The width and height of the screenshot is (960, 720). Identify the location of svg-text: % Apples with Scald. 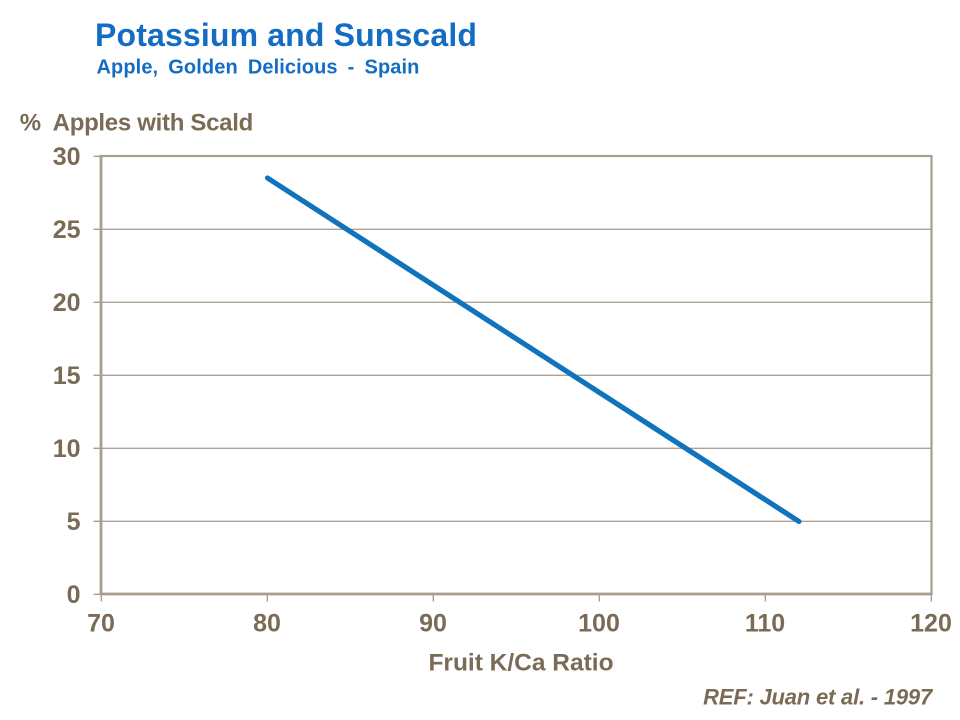
(136, 123).